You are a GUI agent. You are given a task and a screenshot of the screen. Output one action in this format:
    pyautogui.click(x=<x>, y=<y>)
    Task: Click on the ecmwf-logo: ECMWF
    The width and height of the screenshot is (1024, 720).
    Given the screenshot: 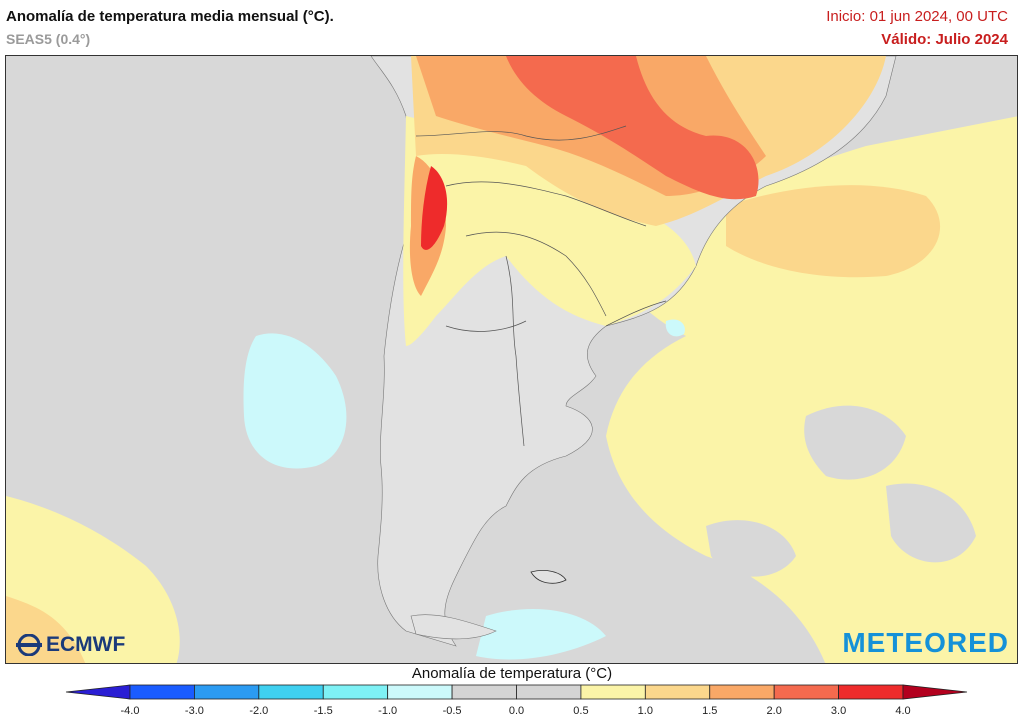 What is the action you would take?
    pyautogui.click(x=69, y=645)
    